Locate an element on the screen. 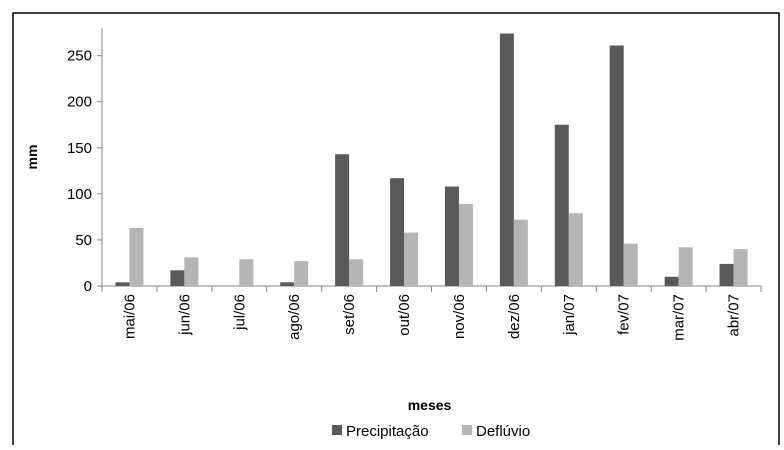  x-tick-label: fev/07 is located at coordinates (624, 314).